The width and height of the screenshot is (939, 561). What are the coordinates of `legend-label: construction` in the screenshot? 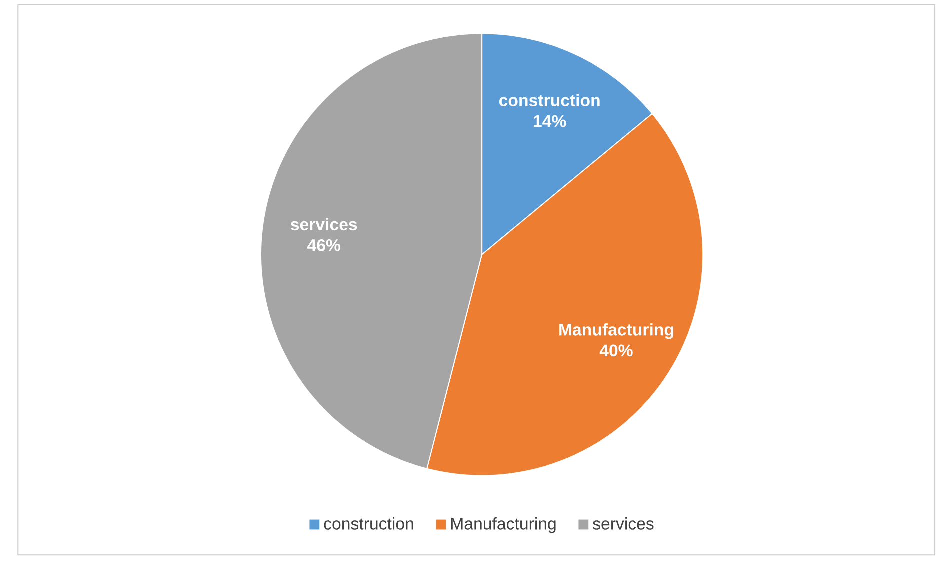 It's located at (369, 523).